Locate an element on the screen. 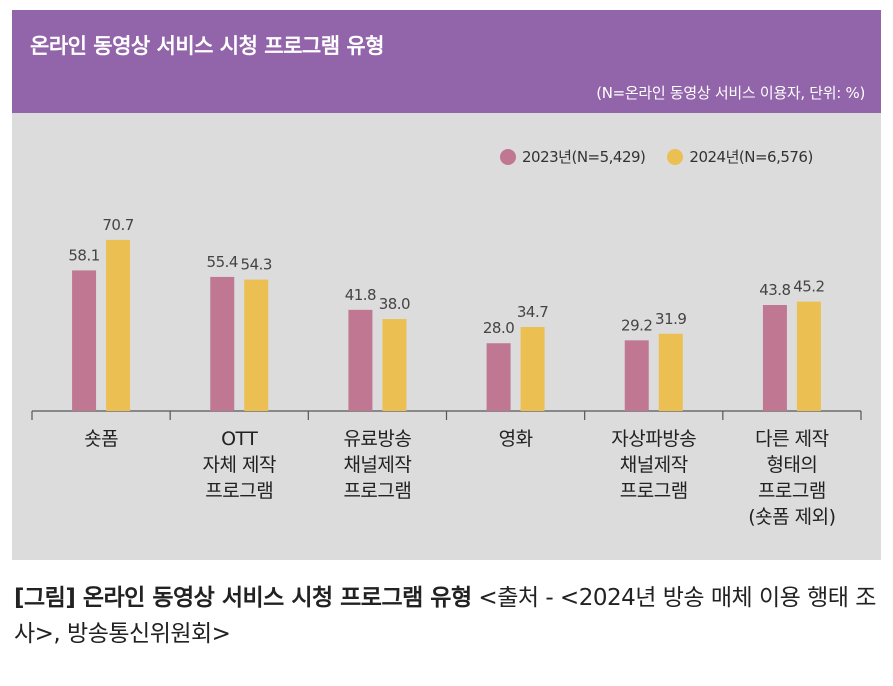 The image size is (893, 686). data-label-2024-0: 70.7 is located at coordinates (117, 225).